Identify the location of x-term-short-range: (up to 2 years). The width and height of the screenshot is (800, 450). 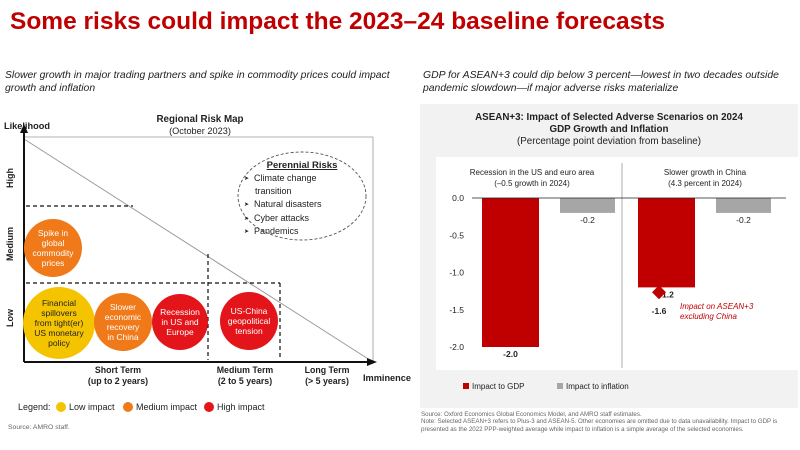
(118, 381).